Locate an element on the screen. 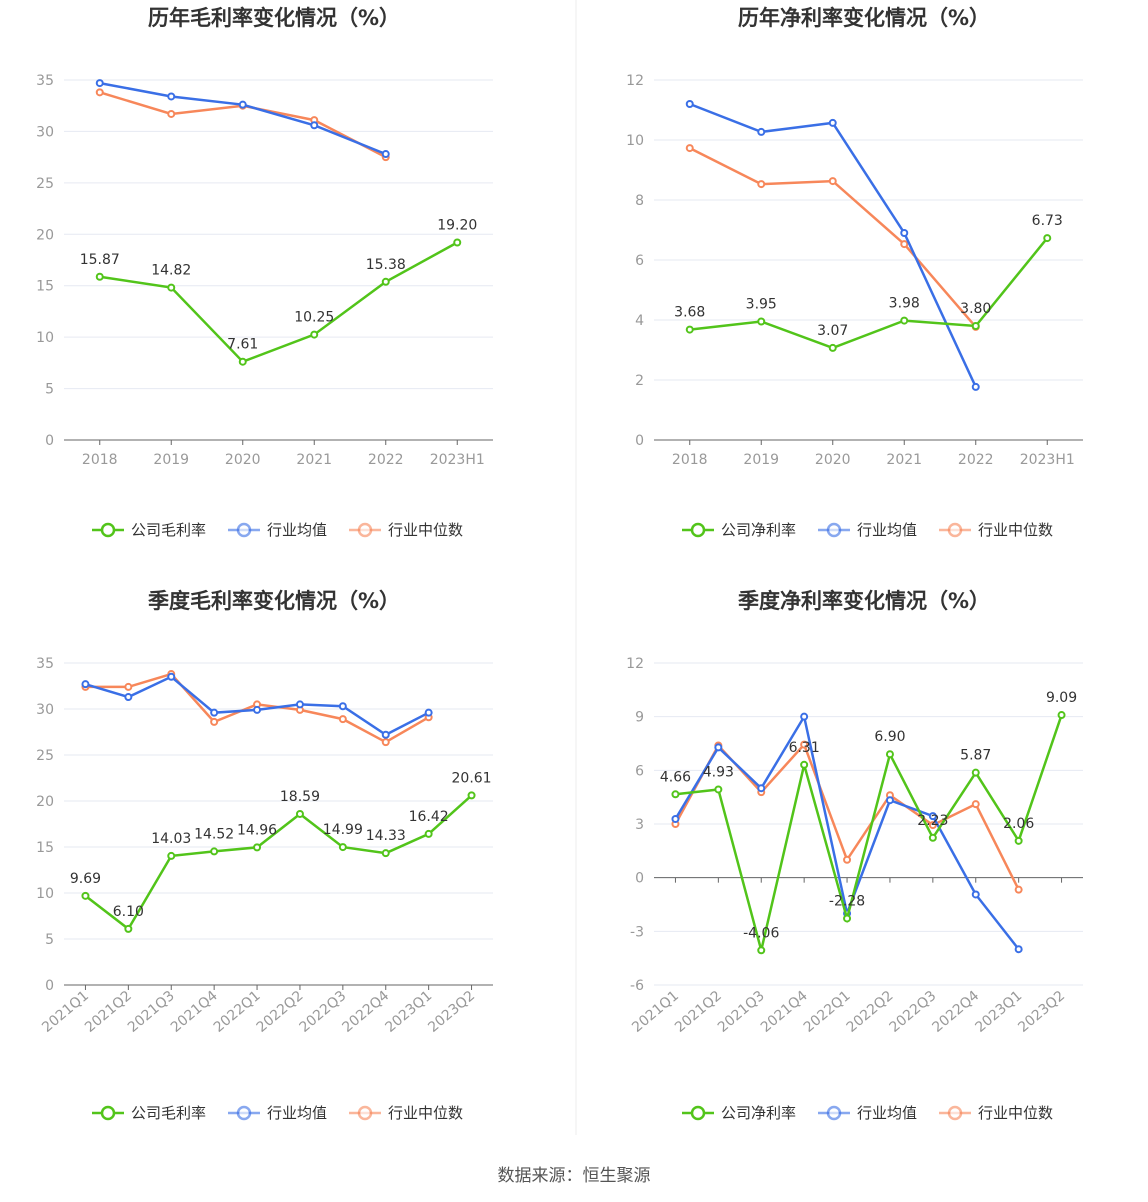 This screenshot has height=1202, width=1148. y-tick-label: 15 is located at coordinates (45, 287).